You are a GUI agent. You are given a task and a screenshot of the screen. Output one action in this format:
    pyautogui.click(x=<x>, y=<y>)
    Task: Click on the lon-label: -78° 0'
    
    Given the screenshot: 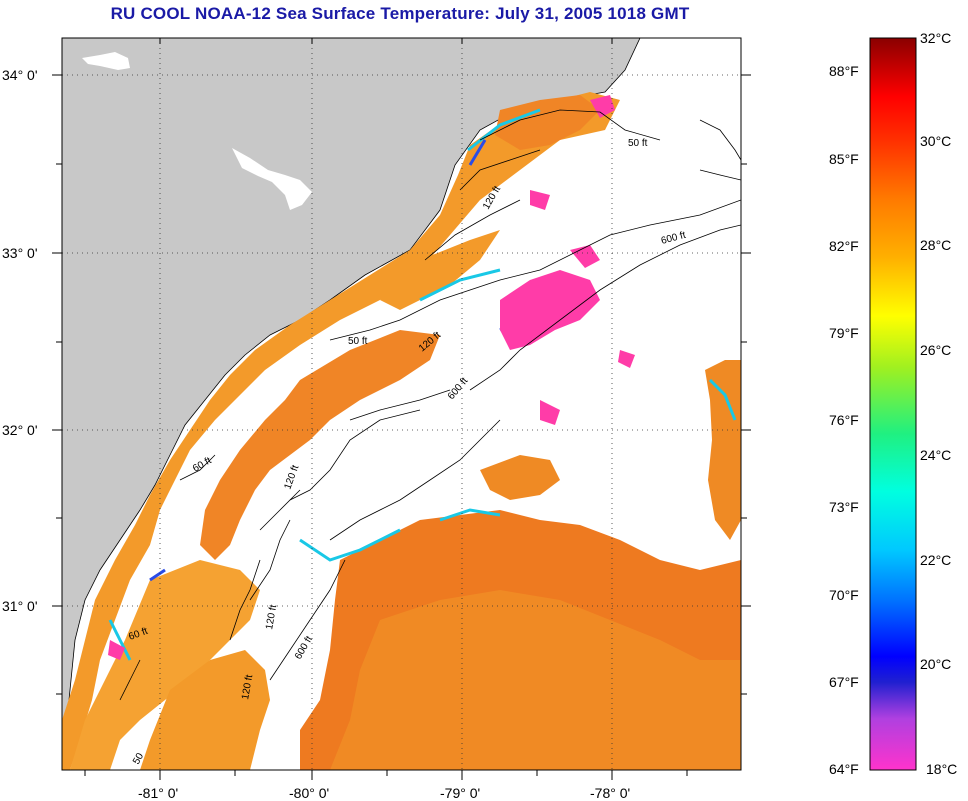 What is the action you would take?
    pyautogui.click(x=610, y=793)
    